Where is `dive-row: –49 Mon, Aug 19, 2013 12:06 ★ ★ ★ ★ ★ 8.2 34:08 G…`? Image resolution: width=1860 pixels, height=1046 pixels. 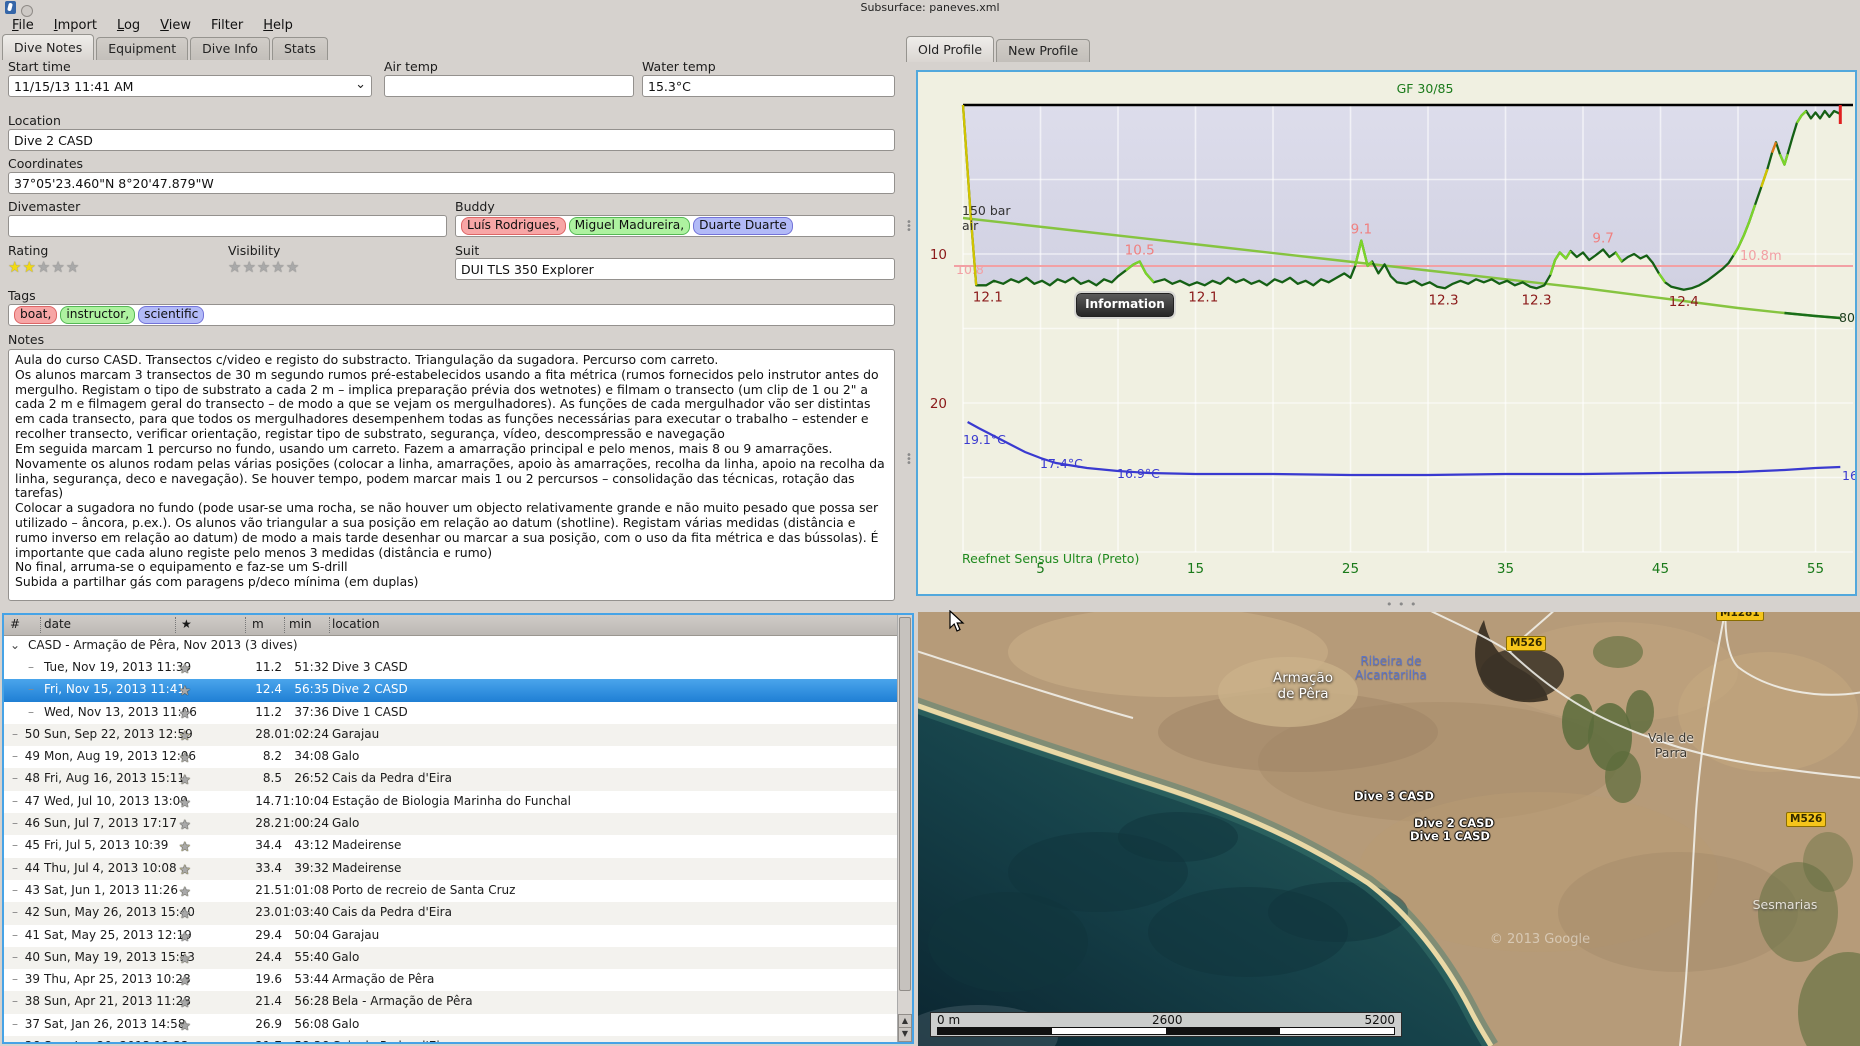
dive-row: –49 Mon, Aug 19, 2013 12:06 ★ ★ ★ ★ ★ 8.2 34:08 G… is located at coordinates (458, 757).